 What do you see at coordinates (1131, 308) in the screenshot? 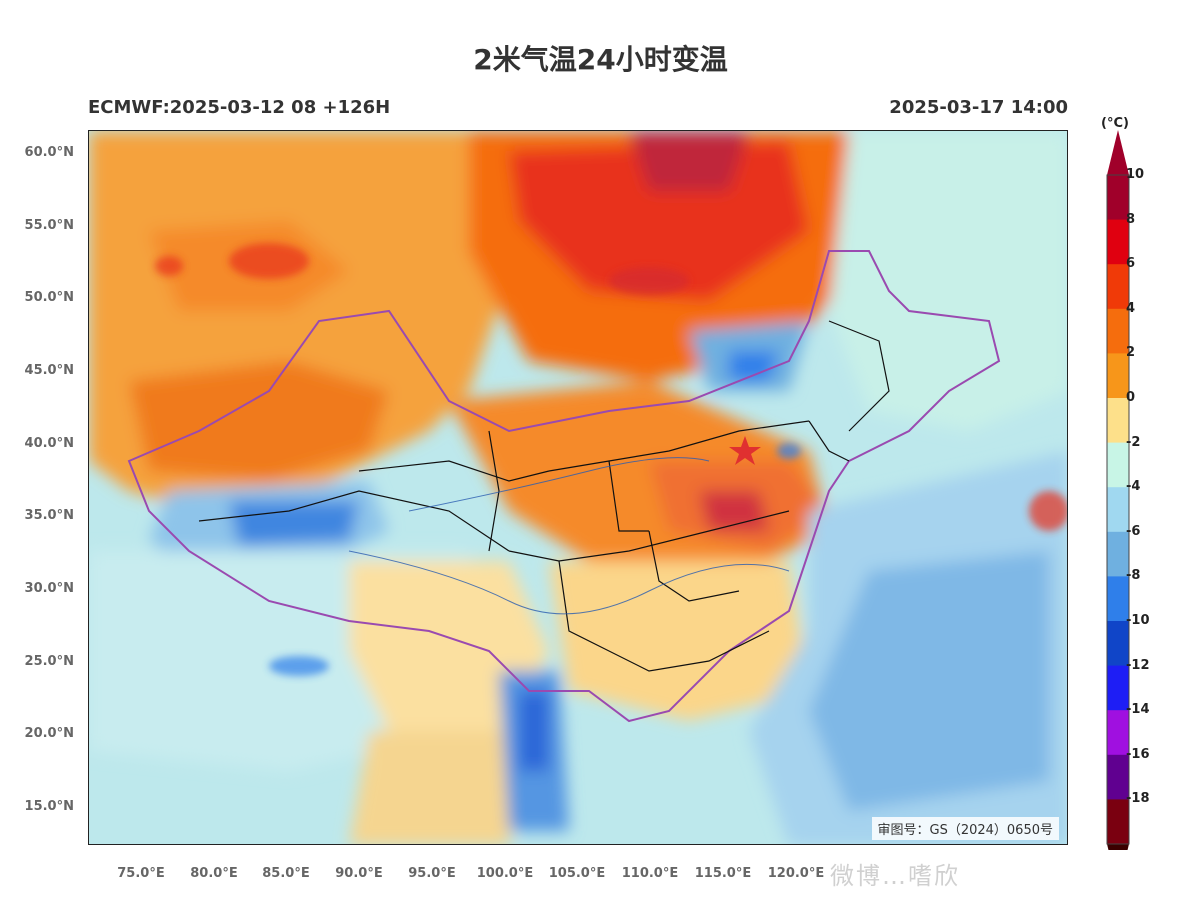
I see `colorbar-label: 4` at bounding box center [1131, 308].